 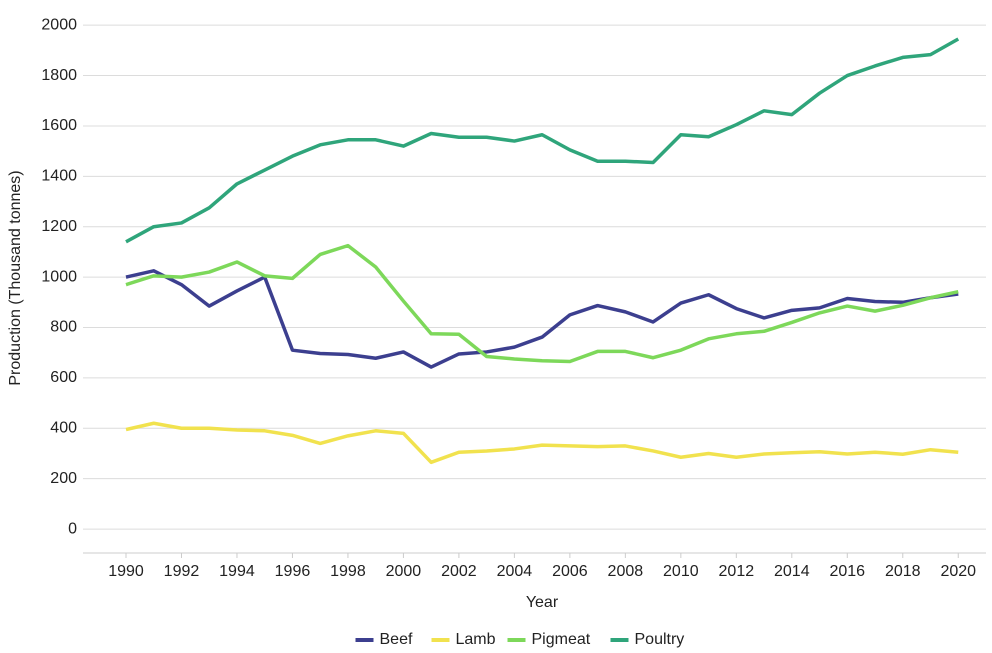 What do you see at coordinates (542, 602) in the screenshot?
I see `x-axis-label: Year` at bounding box center [542, 602].